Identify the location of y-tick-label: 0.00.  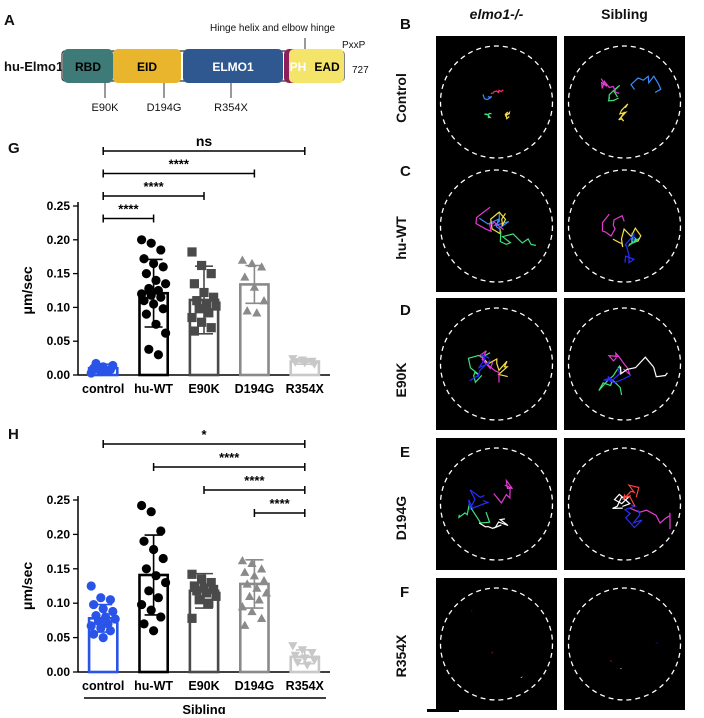
(59, 375).